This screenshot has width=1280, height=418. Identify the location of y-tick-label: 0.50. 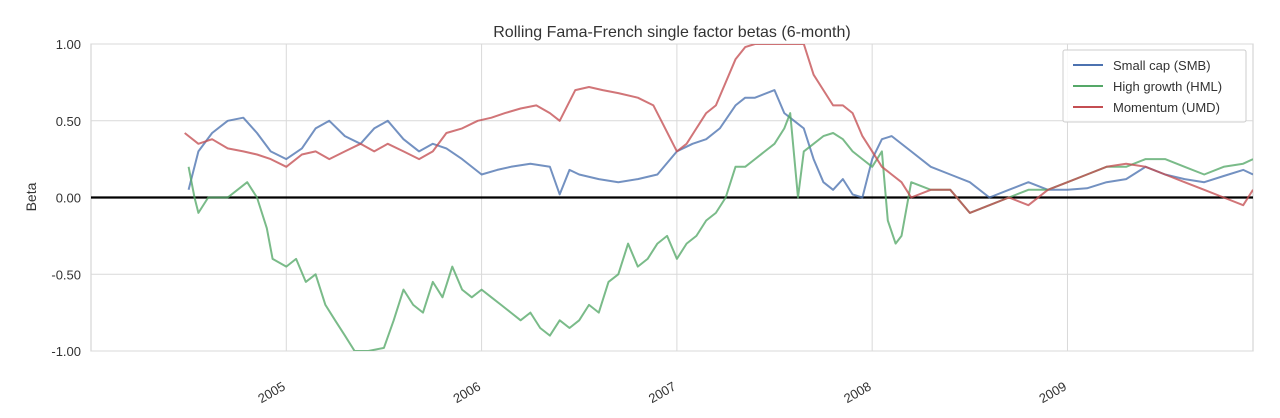
(68, 121).